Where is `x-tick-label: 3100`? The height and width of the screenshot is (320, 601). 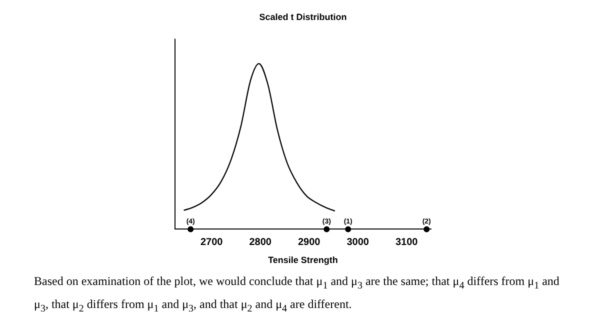 x-tick-label: 3100 is located at coordinates (406, 242).